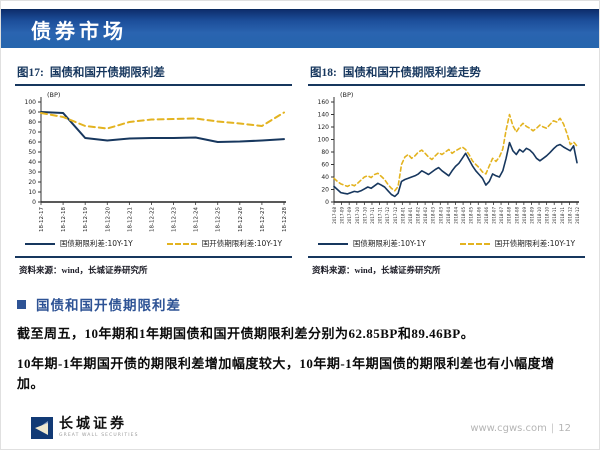  I want to click on svg-text: 10, so click(32, 192).